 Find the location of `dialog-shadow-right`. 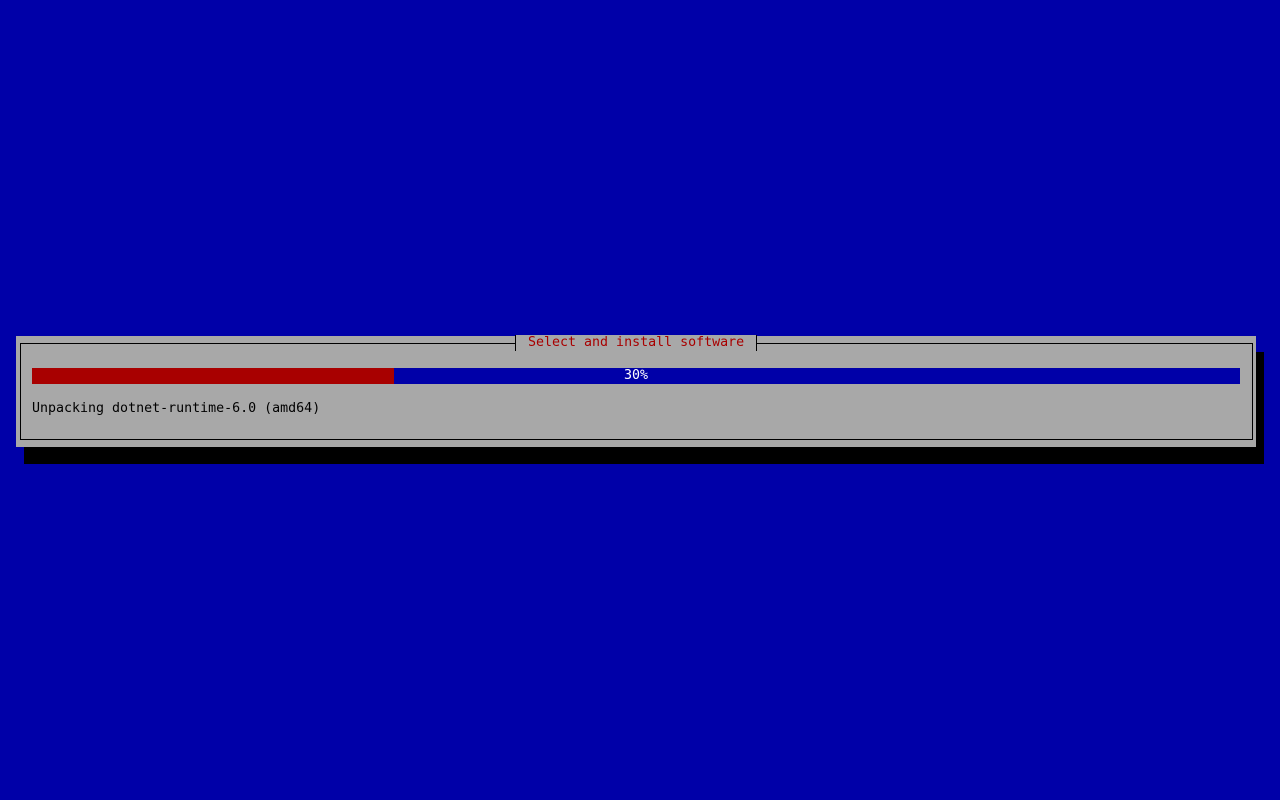

dialog-shadow-right is located at coordinates (1260, 408).